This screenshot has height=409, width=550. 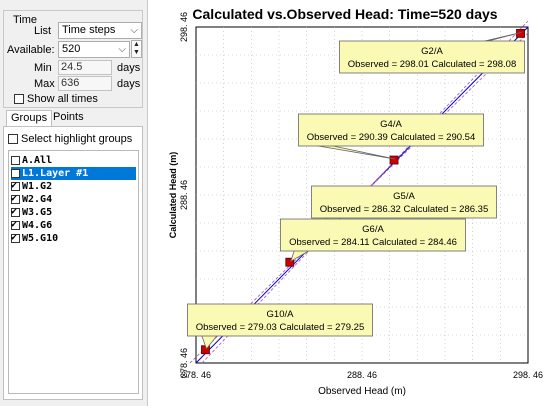 I want to click on callout-values: Observed = 284.11 Calculated = 284.46, so click(x=373, y=242).